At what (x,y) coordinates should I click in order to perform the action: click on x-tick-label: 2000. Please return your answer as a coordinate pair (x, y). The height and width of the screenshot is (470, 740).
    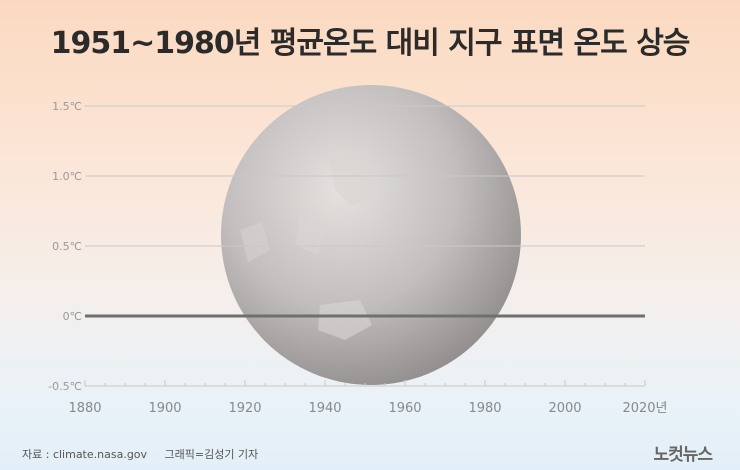
    Looking at the image, I should click on (564, 408).